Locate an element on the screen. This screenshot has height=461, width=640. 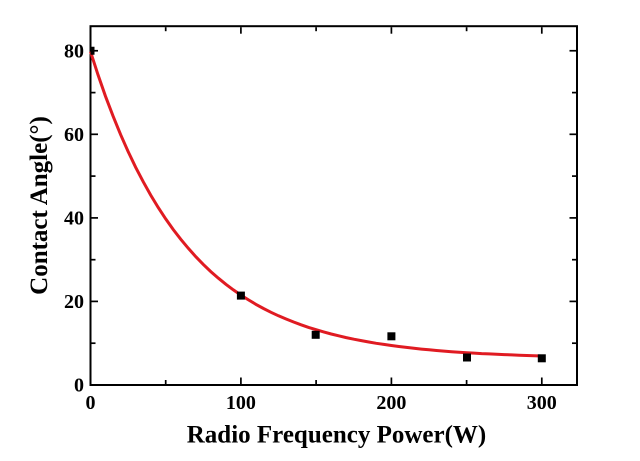
svg-text: 60 is located at coordinates (74, 135).